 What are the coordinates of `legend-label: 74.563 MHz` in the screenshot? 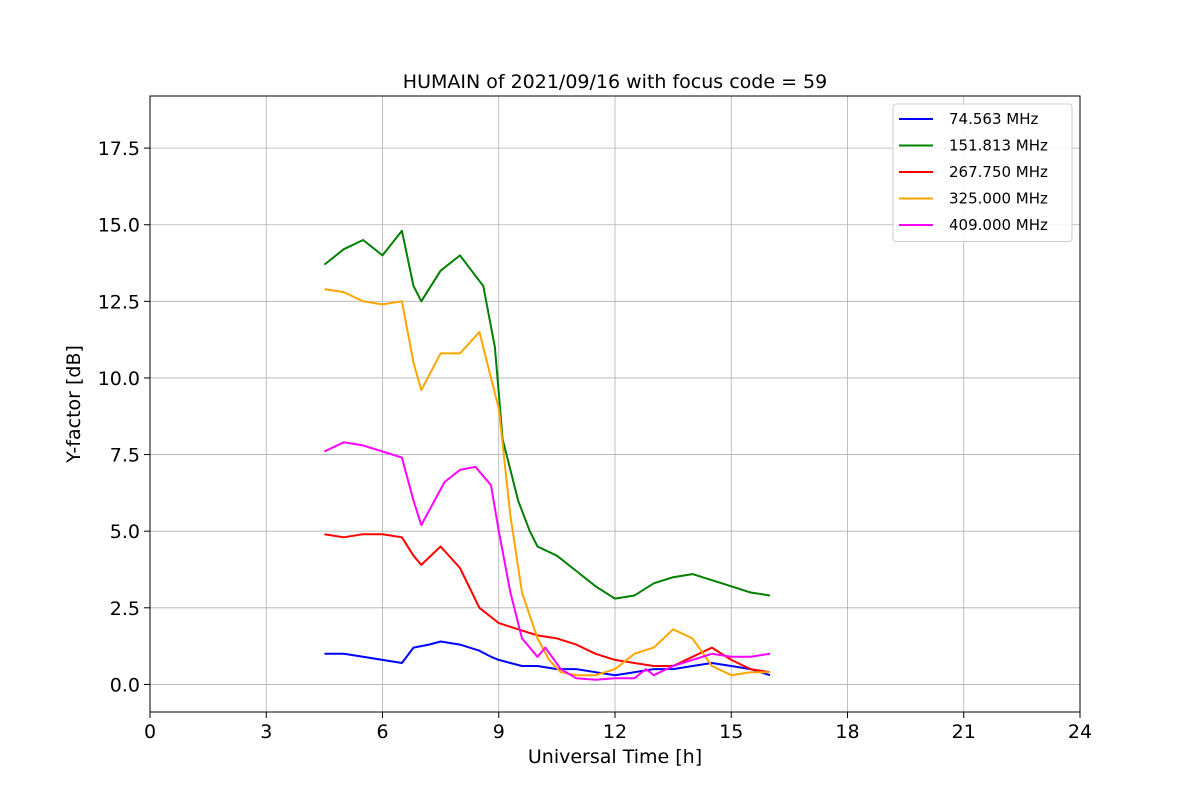 It's located at (993, 119).